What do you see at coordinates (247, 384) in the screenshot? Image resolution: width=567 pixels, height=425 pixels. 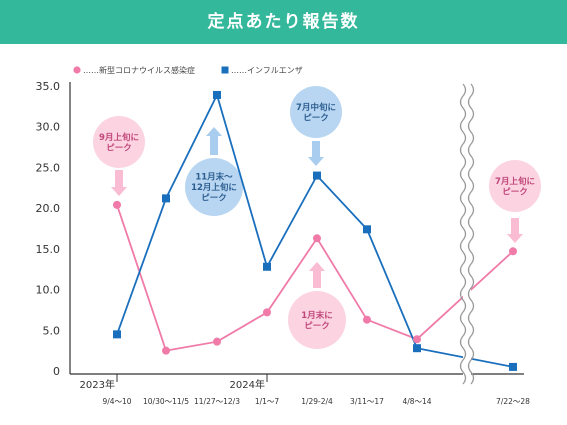 I see `year-label: 2024年` at bounding box center [247, 384].